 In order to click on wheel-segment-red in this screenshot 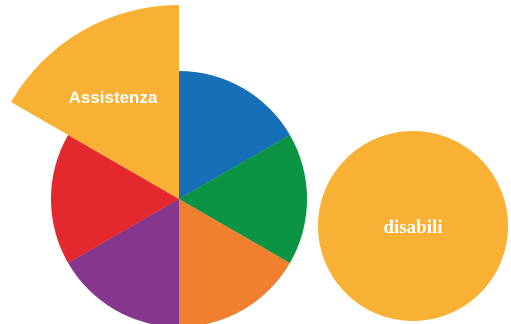, I will do `click(114, 199)`.